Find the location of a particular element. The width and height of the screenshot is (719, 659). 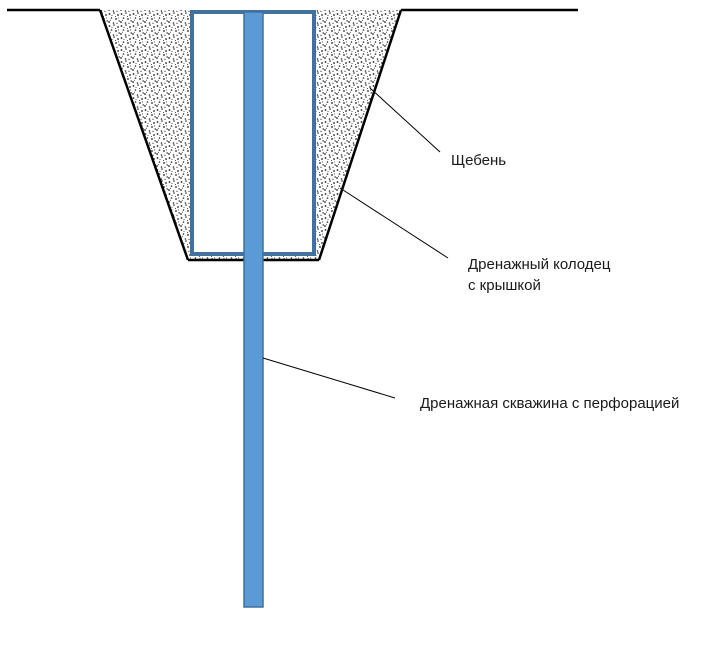

leader-borehole is located at coordinates (329, 378).